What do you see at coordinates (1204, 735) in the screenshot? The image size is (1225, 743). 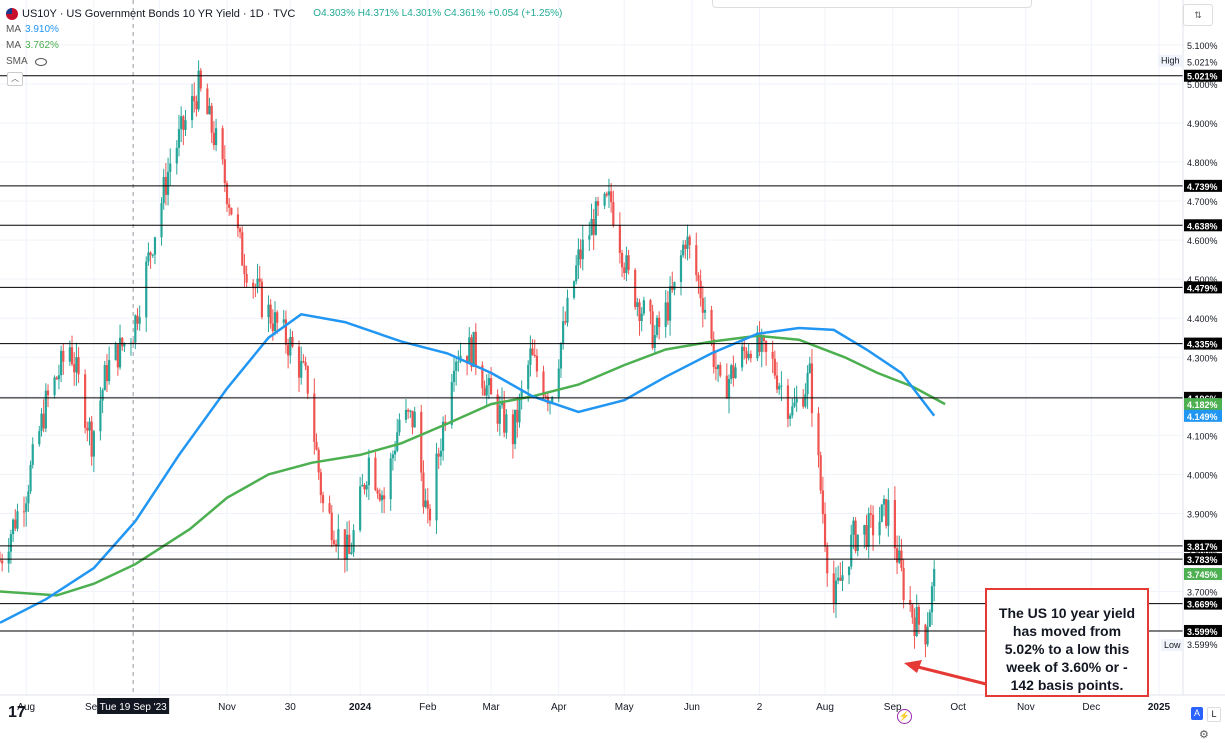 I see `gear-icon: ⚙` at bounding box center [1204, 735].